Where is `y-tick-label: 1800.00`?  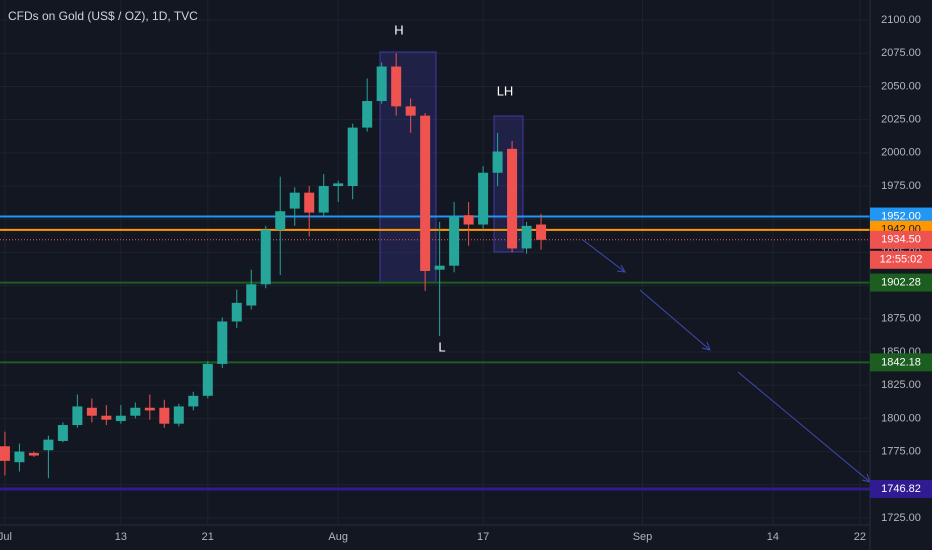
y-tick-label: 1800.00 is located at coordinates (901, 418).